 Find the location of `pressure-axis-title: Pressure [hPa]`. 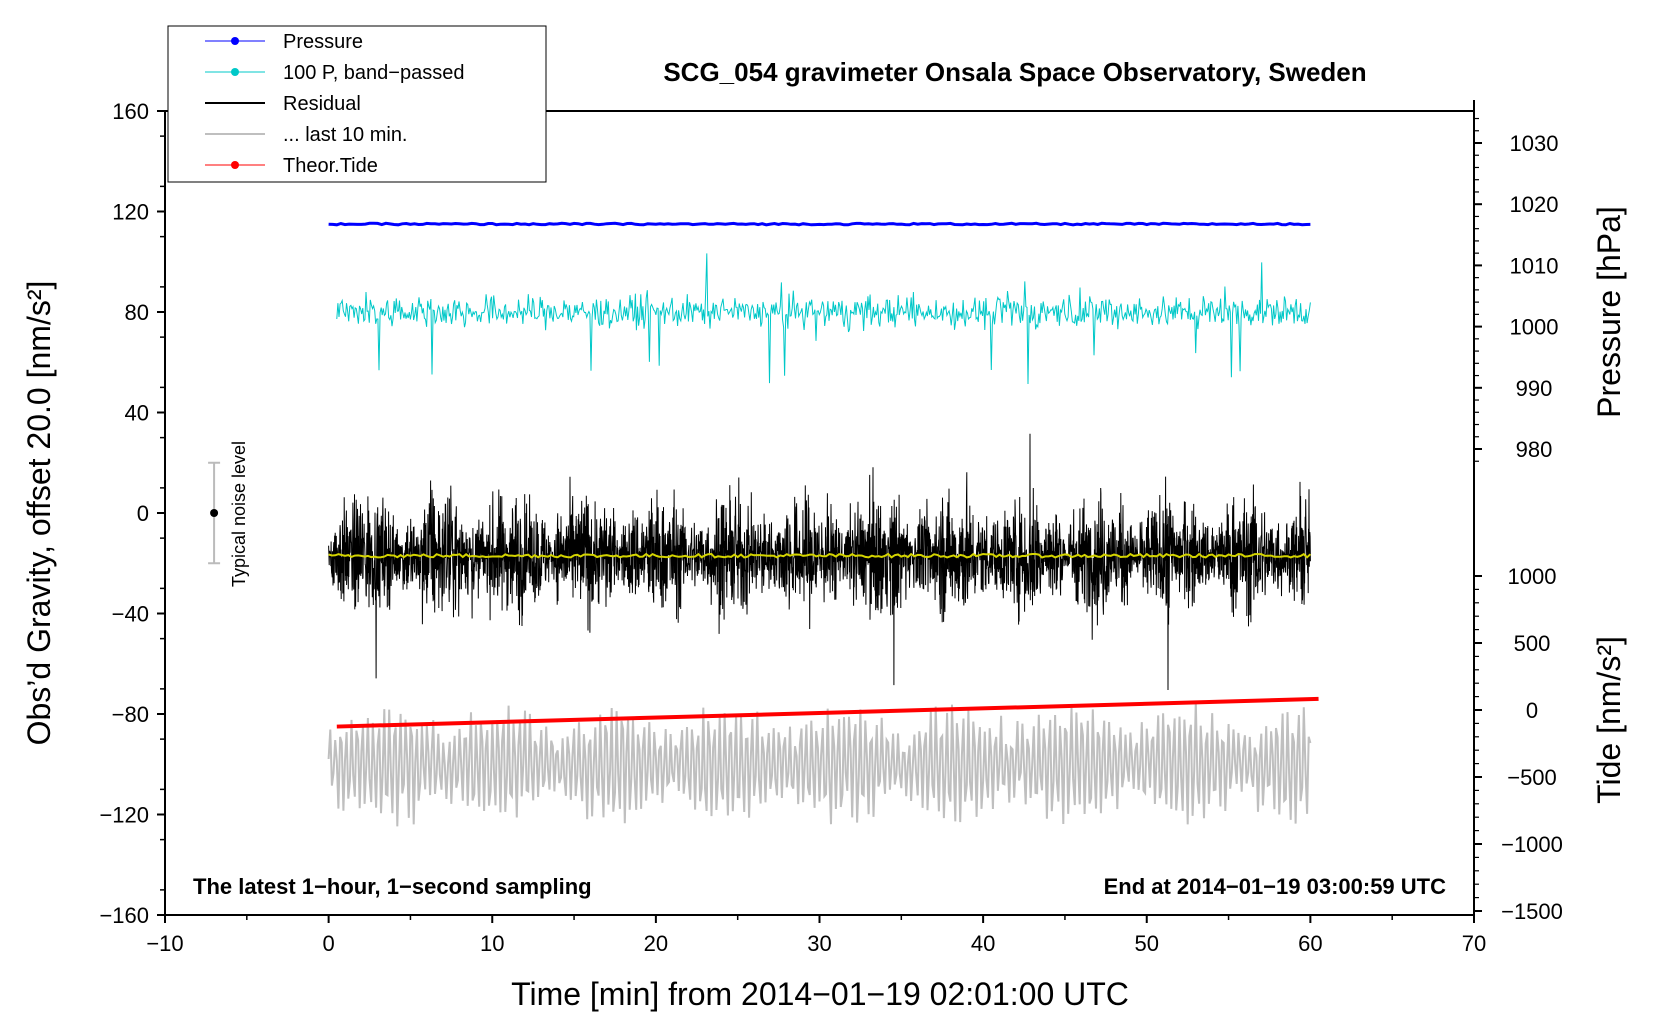

pressure-axis-title: Pressure [hPa] is located at coordinates (1609, 312).